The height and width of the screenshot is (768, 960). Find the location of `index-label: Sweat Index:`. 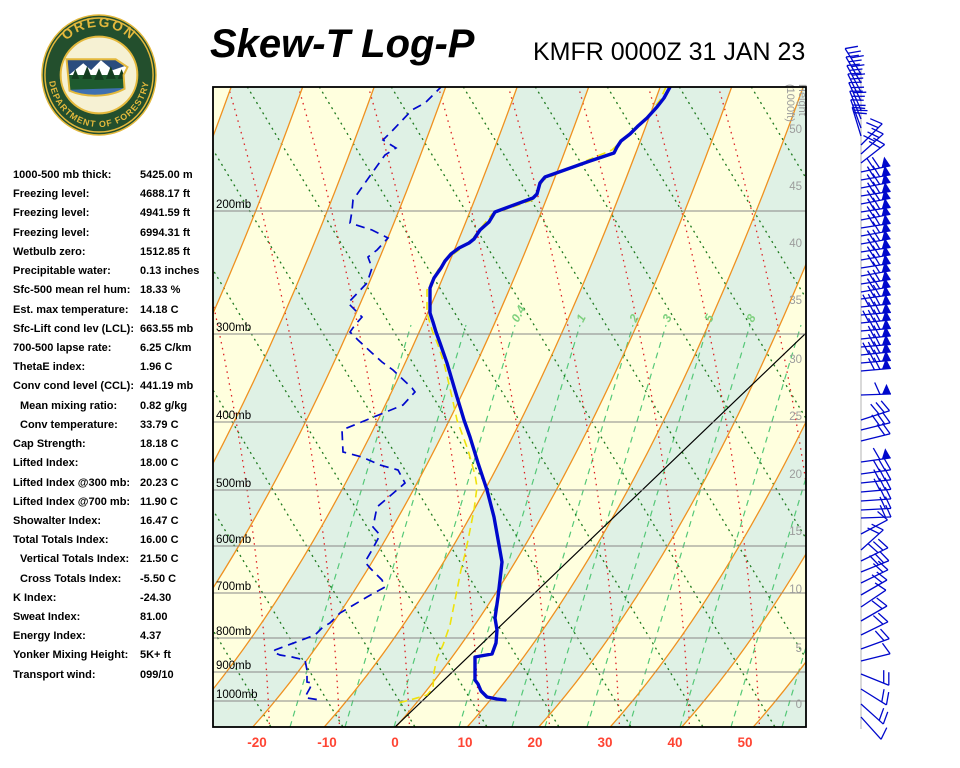

index-label: Sweat Index: is located at coordinates (47, 617).